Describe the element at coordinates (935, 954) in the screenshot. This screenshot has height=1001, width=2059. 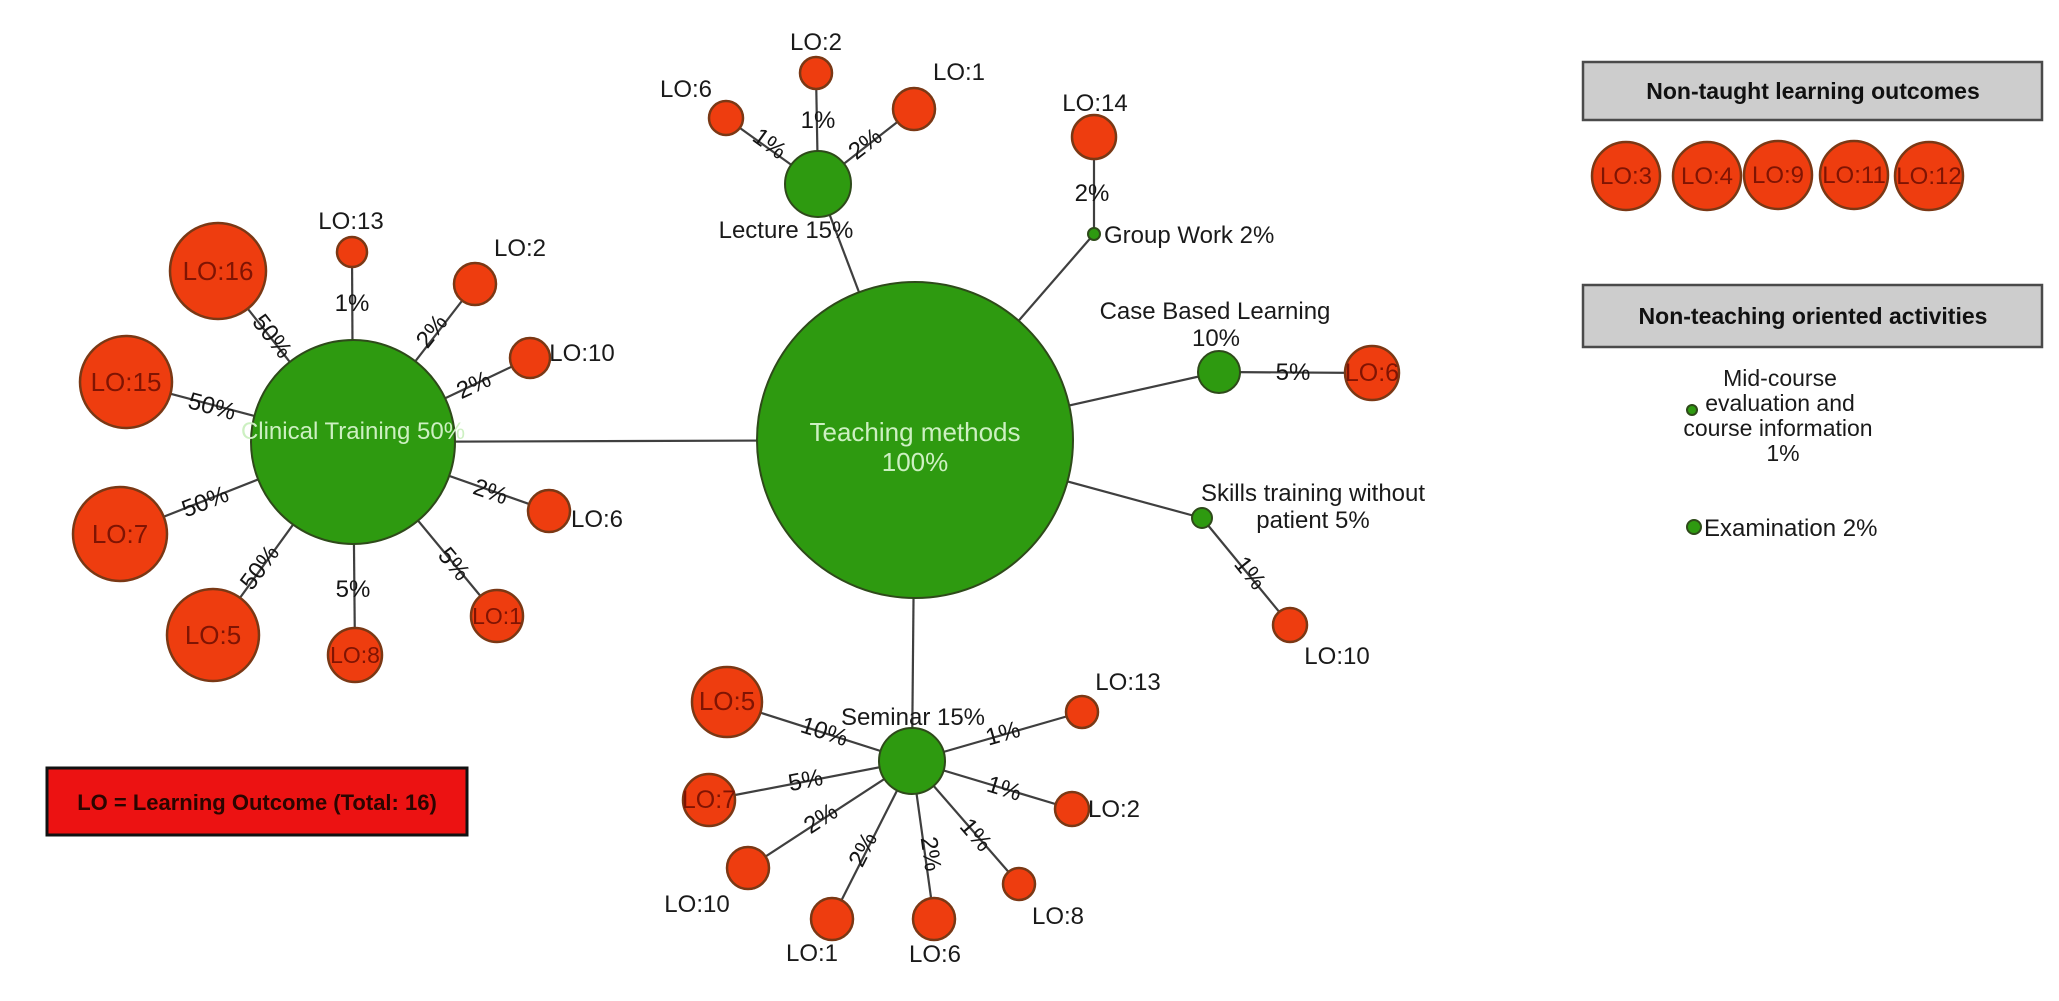
I see `label-seminar-lo6: LO:6` at that location.